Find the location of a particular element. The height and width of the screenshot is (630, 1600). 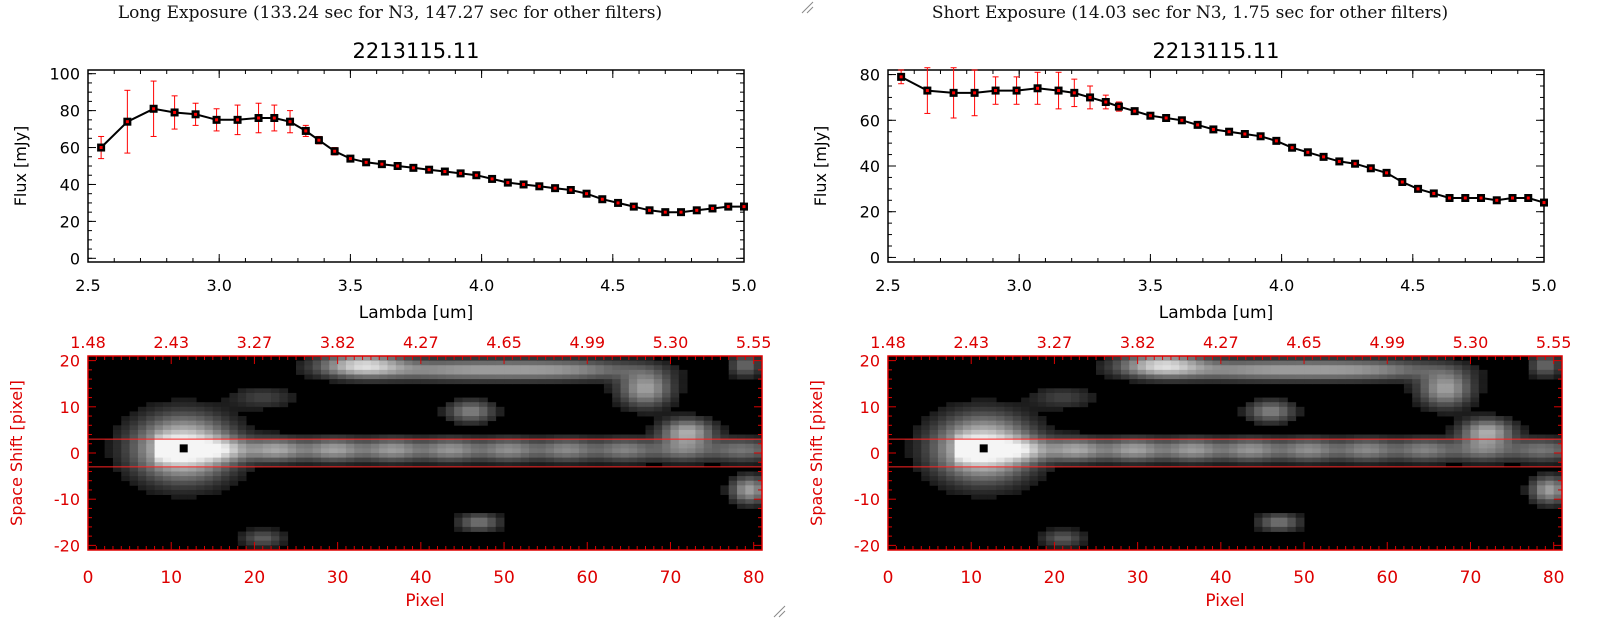

x-tick-label: 4.0 is located at coordinates (481, 285).